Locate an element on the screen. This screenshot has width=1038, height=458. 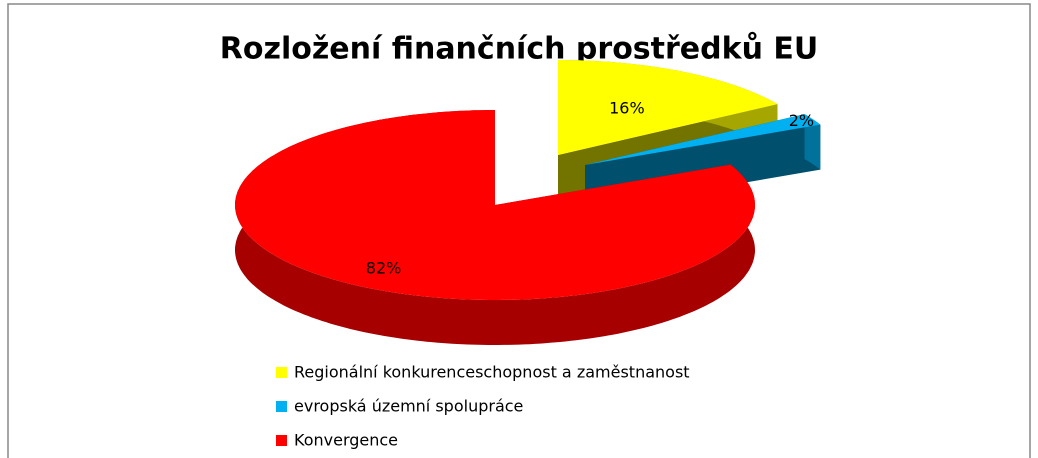
legend-label: evropská územní spolupráce is located at coordinates (408, 406).